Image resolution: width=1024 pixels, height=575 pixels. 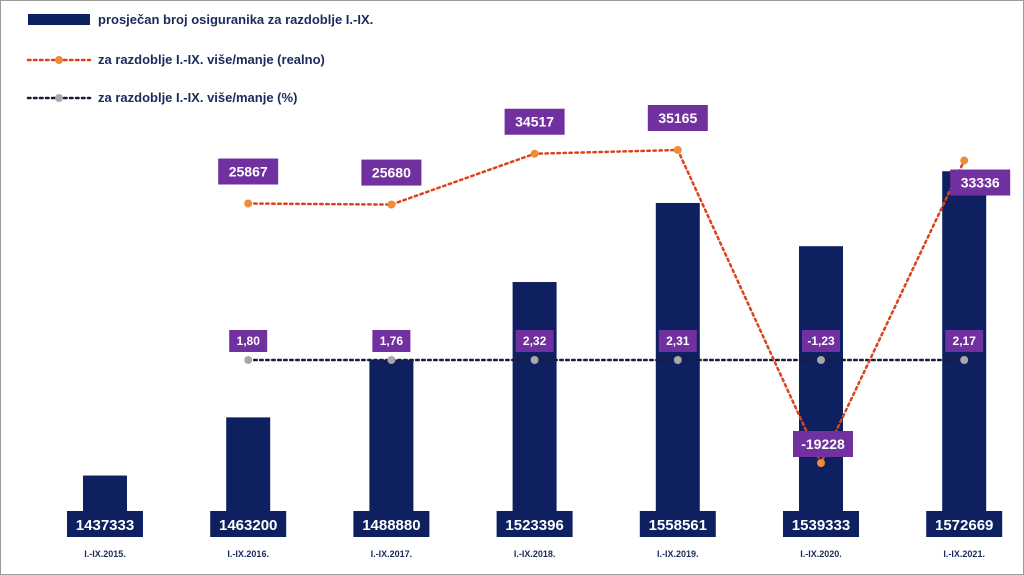 I want to click on bar-value-label: 1539333, so click(x=821, y=525).